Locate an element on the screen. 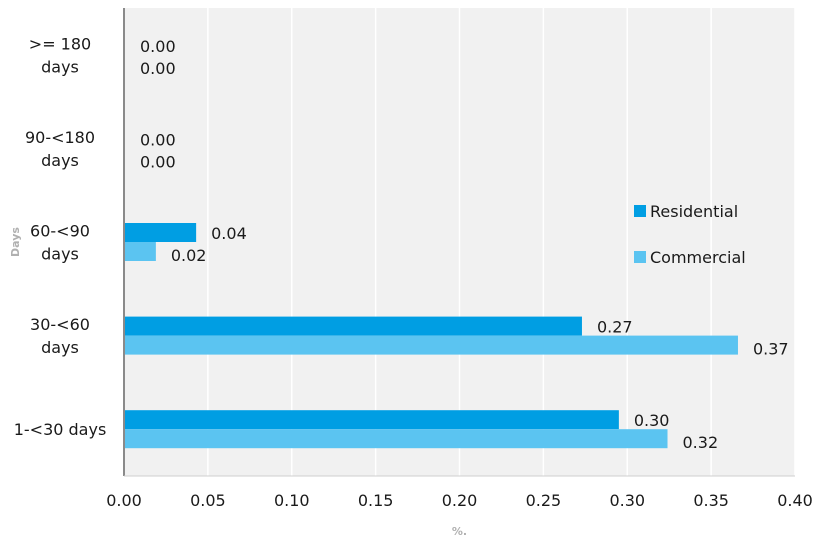  category-label: 1-<30 days is located at coordinates (60, 429).